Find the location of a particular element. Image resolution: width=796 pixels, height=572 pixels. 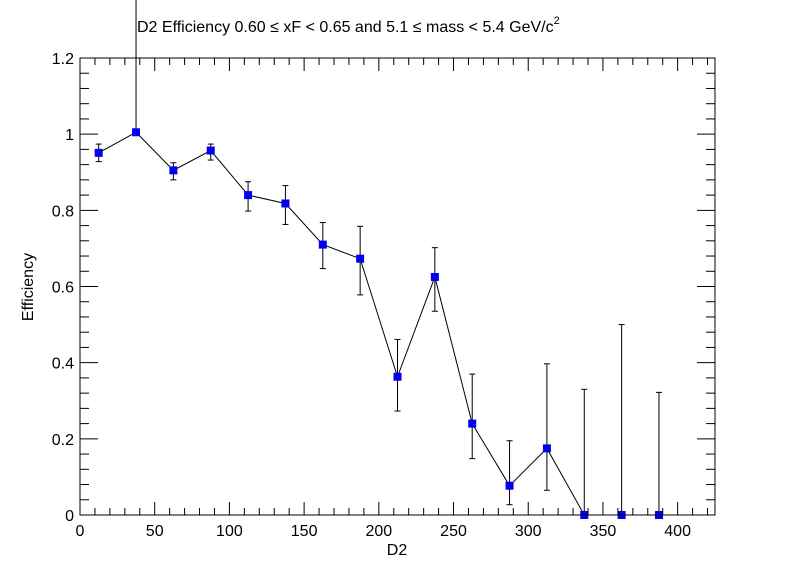

x-tick-label: 250 is located at coordinates (453, 531).